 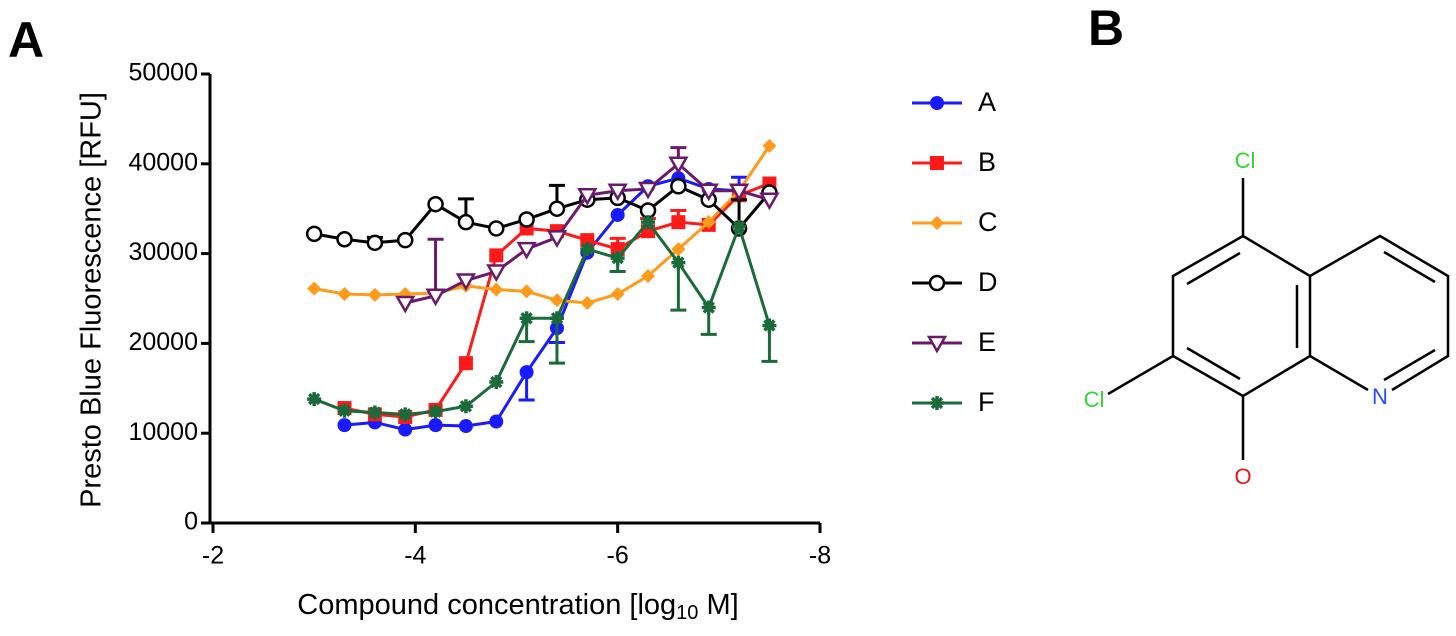 I want to click on panel-label: A, so click(x=26, y=40).